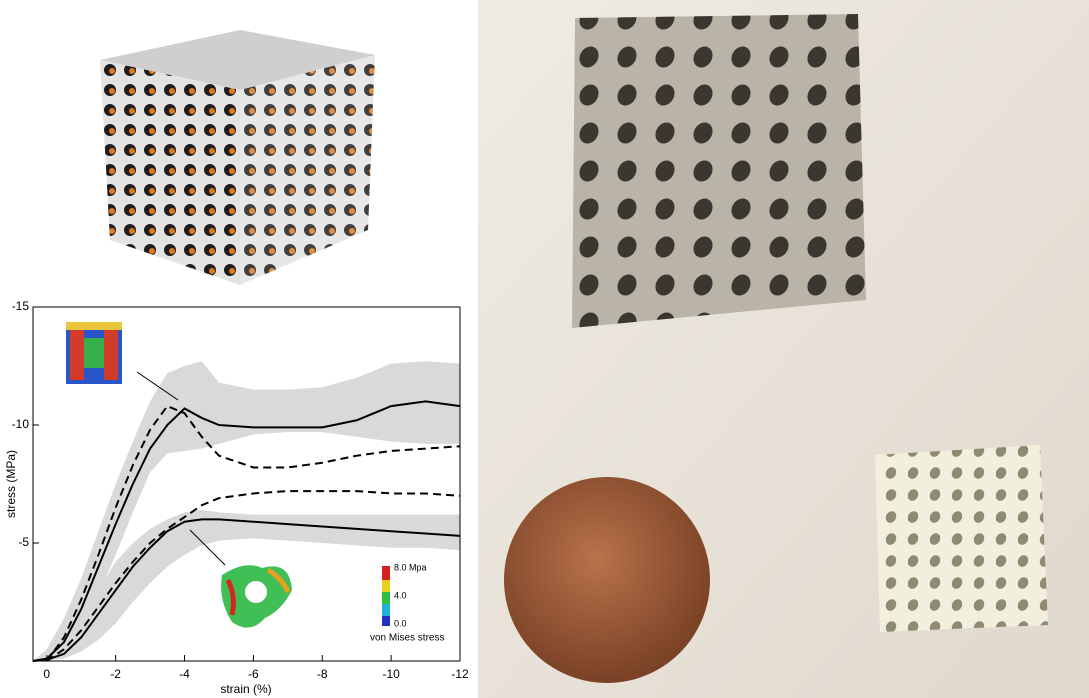 Image resolution: width=1089 pixels, height=698 pixels. Describe the element at coordinates (184, 674) in the screenshot. I see `x-tick-label: -4` at that location.